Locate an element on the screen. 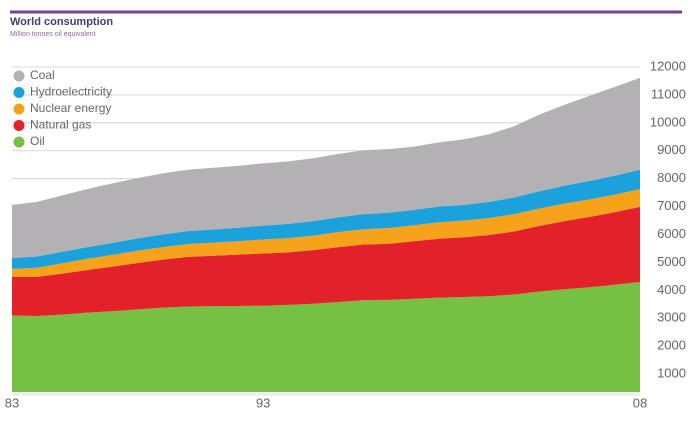 This screenshot has height=424, width=696. x-tick-label: 93 is located at coordinates (263, 402).